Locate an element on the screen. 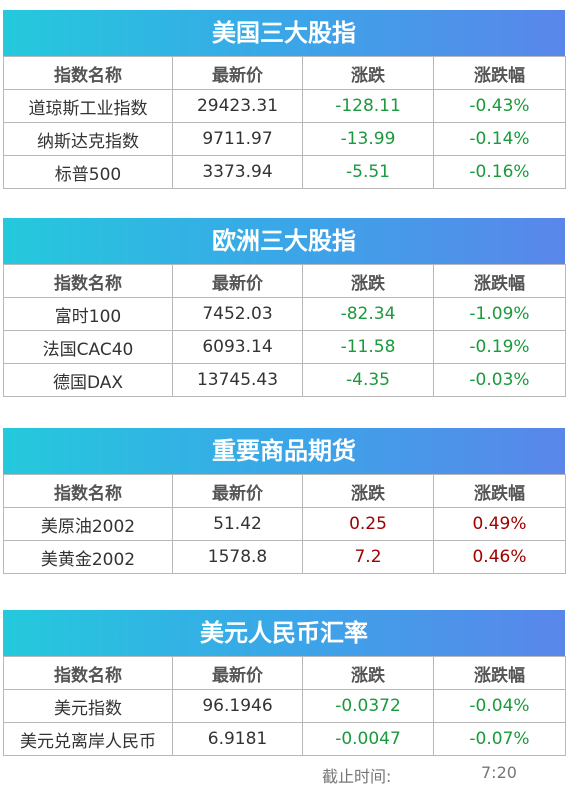 The height and width of the screenshot is (787, 569). row-name: 标普500 is located at coordinates (88, 172).